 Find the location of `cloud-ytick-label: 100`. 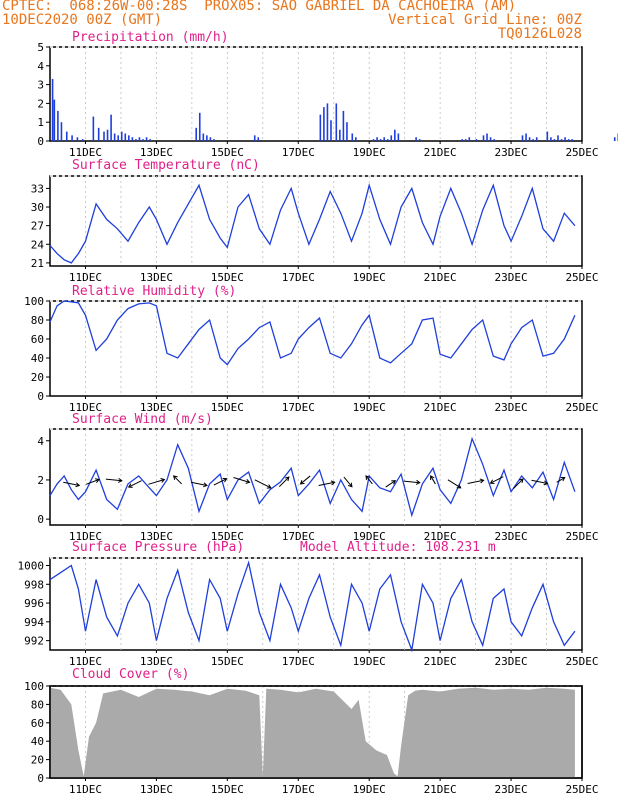

cloud-ytick-label: 100 is located at coordinates (34, 686).